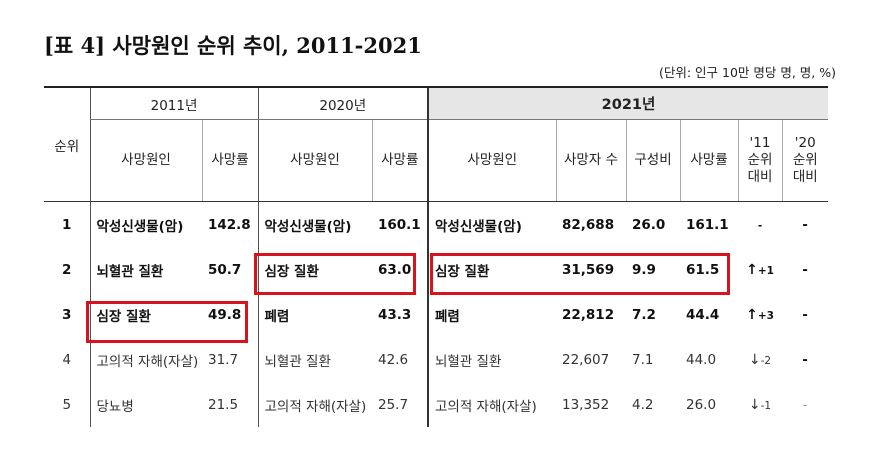 This screenshot has width=872, height=451. What do you see at coordinates (588, 314) in the screenshot?
I see `deaths-cell: 22,812` at bounding box center [588, 314].